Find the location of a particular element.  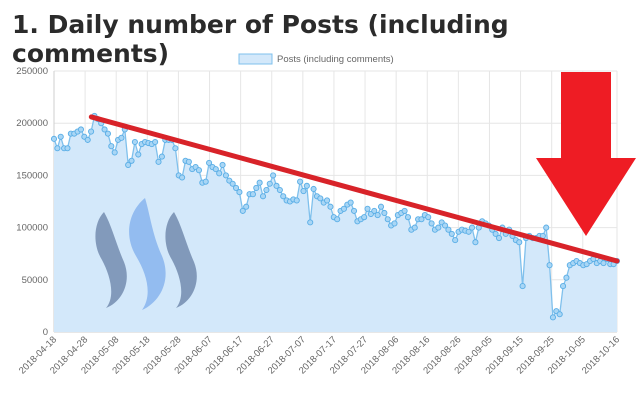

legend: Posts (including comments) is located at coordinates (316, 59).